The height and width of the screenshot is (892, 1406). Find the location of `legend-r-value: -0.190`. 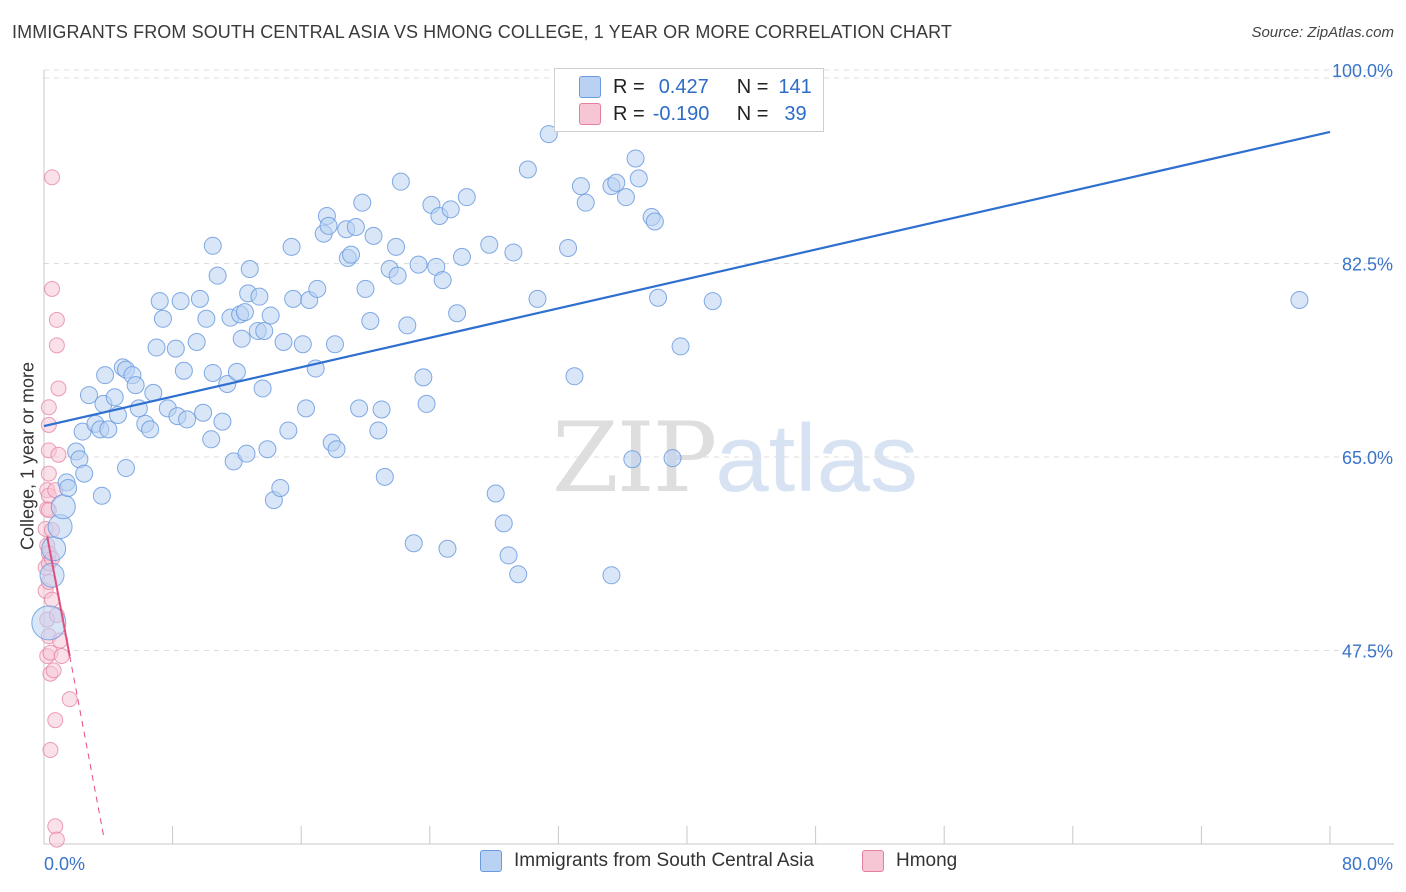

legend-r-value: -0.190 is located at coordinates (681, 113).